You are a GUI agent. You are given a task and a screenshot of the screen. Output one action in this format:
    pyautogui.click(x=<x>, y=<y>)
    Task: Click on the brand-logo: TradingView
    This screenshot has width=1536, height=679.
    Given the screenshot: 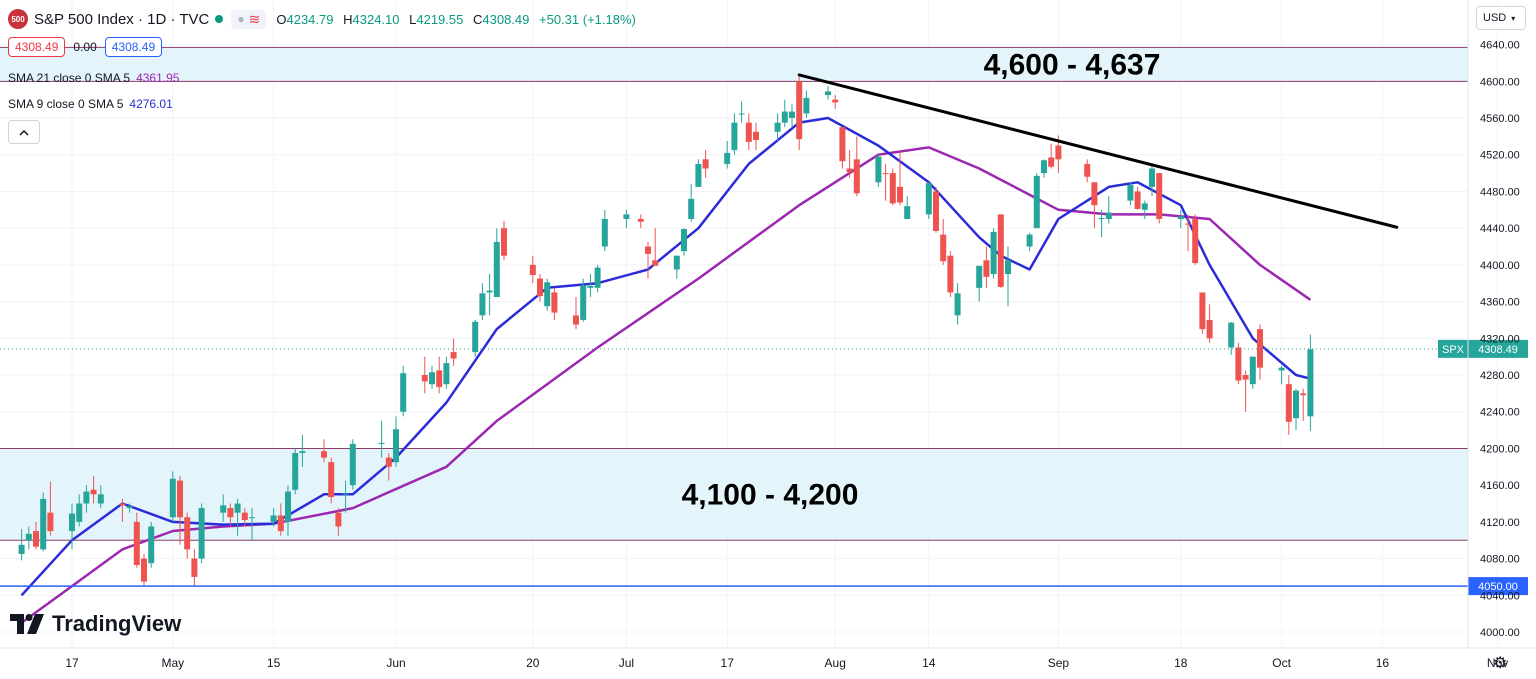 What is the action you would take?
    pyautogui.click(x=95, y=624)
    